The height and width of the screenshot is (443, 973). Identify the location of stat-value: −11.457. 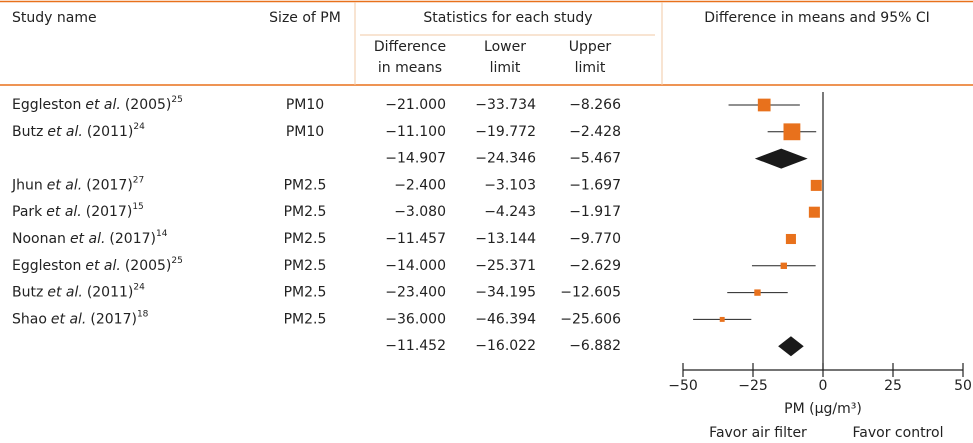
(415, 239).